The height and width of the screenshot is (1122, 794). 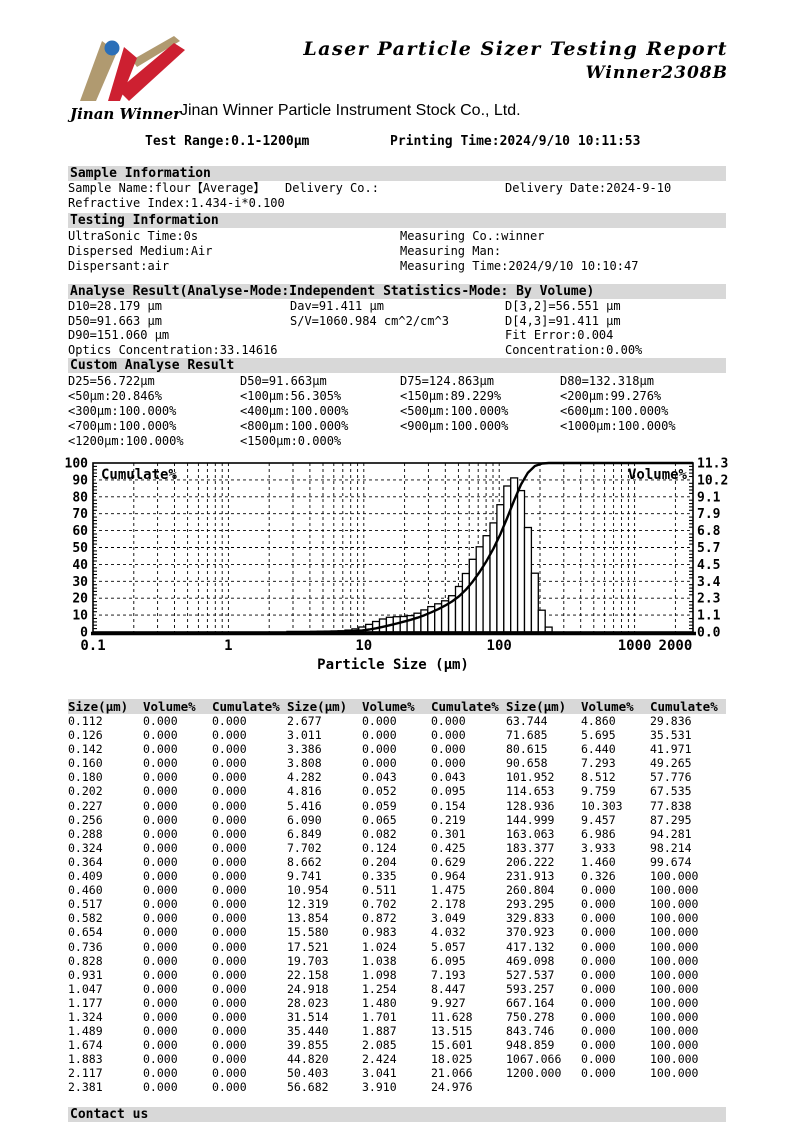 I want to click on analyse-result-value: D[3,2]=56.551 μm, so click(x=563, y=306).